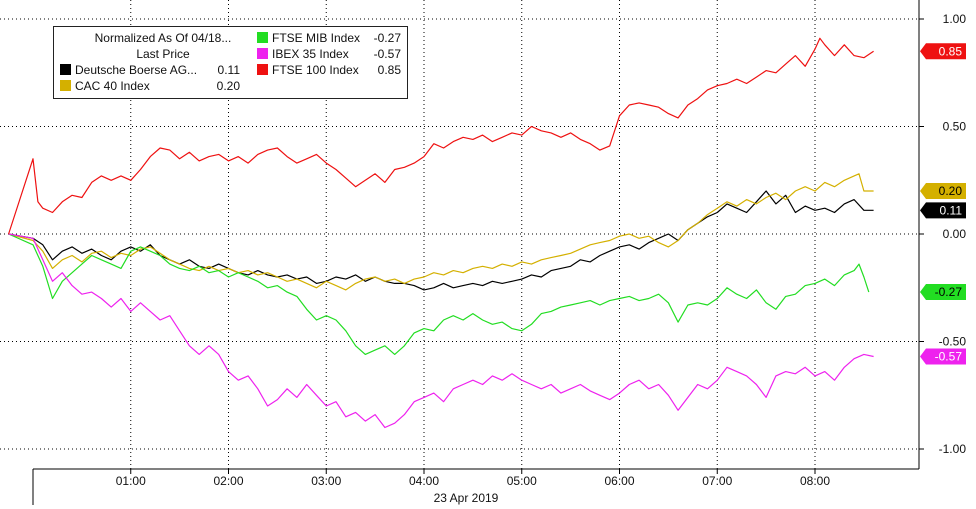 This screenshot has height=509, width=976. I want to click on last-value-tag: 0.85, so click(943, 51).